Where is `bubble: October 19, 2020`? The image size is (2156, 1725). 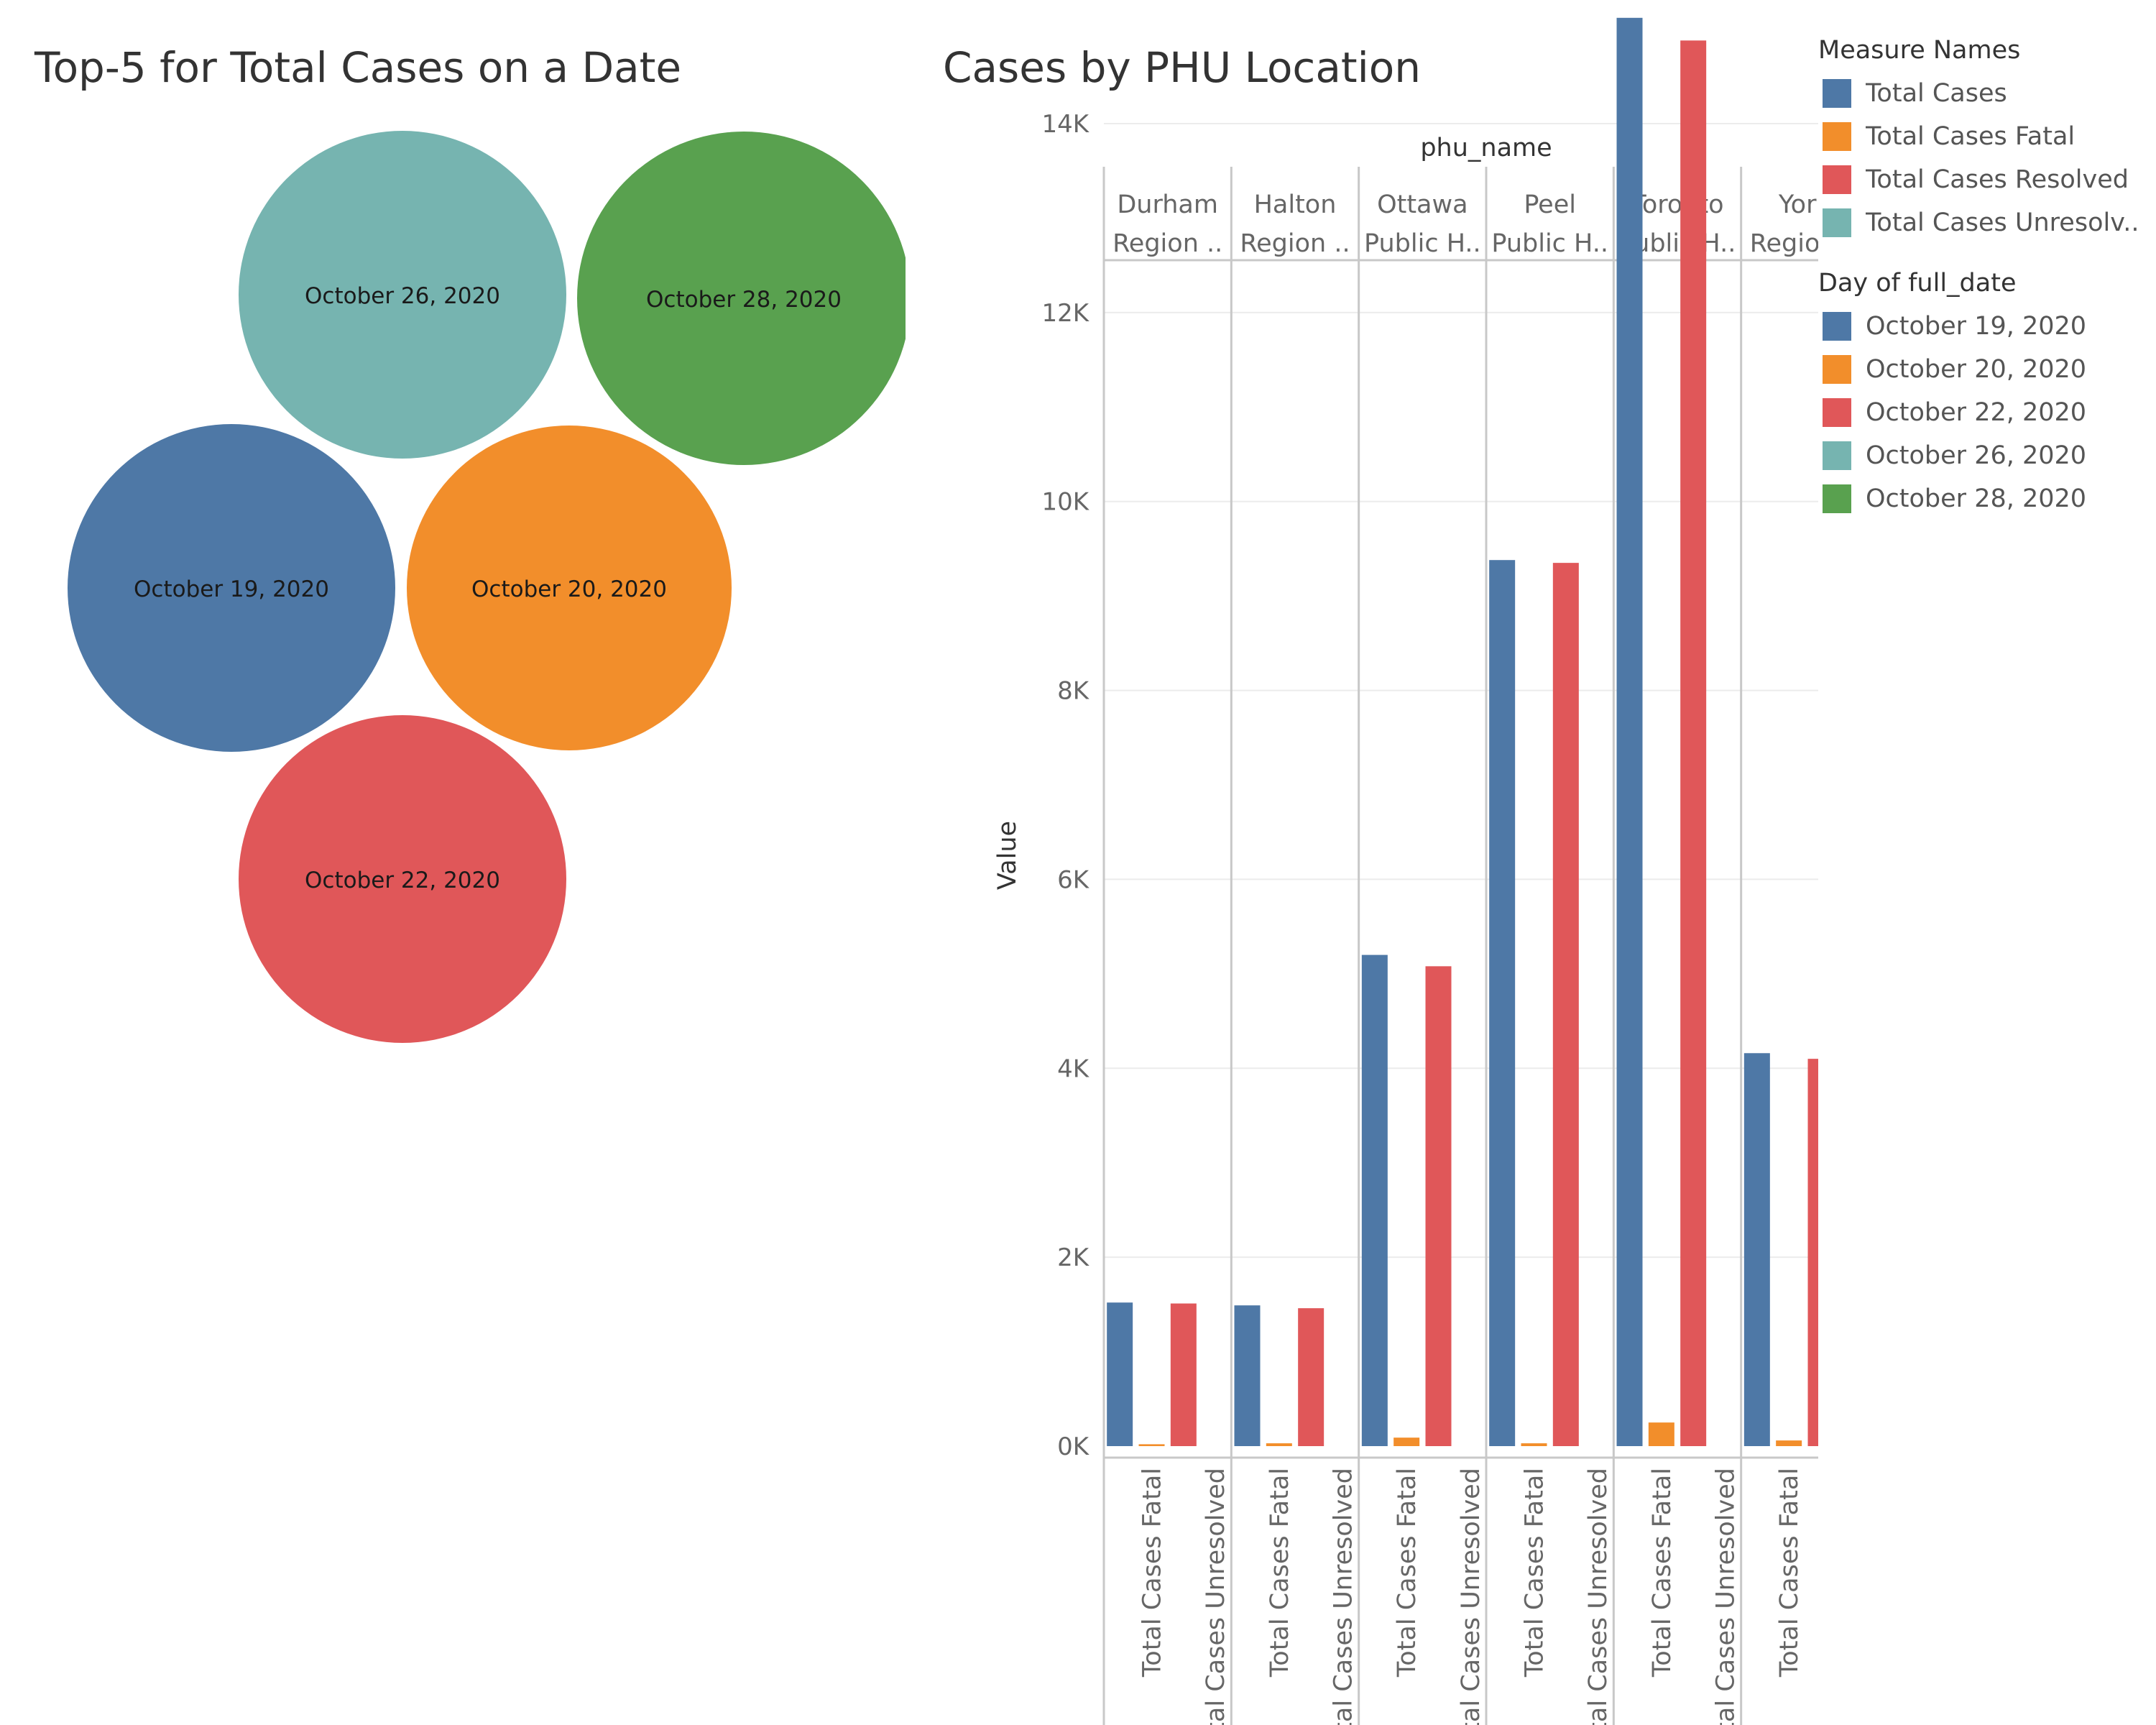
bubble: October 19, 2020 is located at coordinates (232, 588).